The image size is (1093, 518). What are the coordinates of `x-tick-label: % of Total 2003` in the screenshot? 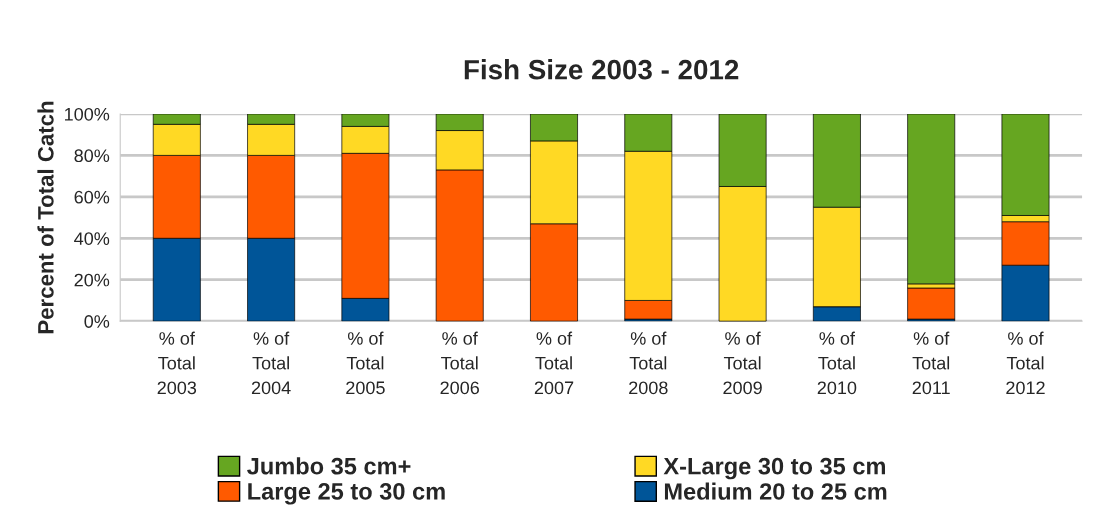 It's located at (177, 363).